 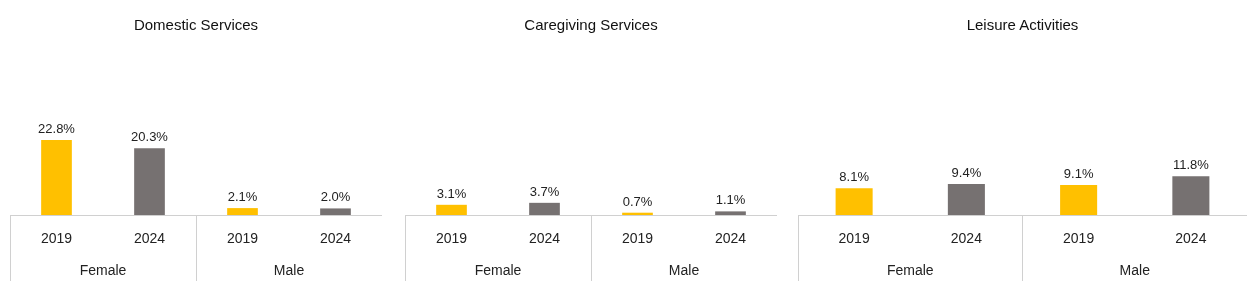 What do you see at coordinates (150, 137) in the screenshot?
I see `data-label: 20.3%` at bounding box center [150, 137].